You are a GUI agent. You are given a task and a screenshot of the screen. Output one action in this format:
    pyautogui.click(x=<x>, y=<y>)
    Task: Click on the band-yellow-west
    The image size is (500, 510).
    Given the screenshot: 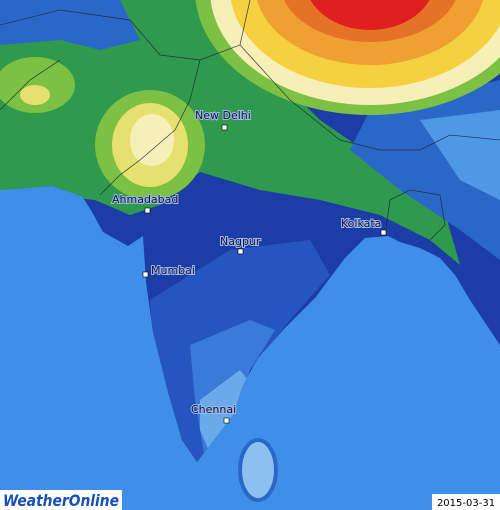 What is the action you would take?
    pyautogui.click(x=35, y=95)
    